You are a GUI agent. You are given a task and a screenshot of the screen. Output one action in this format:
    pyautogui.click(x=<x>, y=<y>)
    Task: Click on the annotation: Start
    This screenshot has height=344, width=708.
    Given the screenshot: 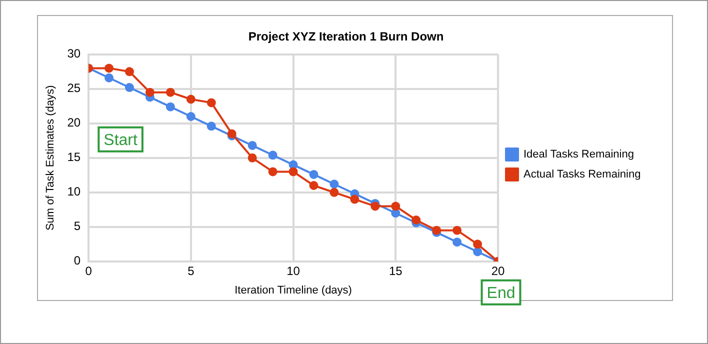 What is the action you would take?
    pyautogui.click(x=121, y=140)
    